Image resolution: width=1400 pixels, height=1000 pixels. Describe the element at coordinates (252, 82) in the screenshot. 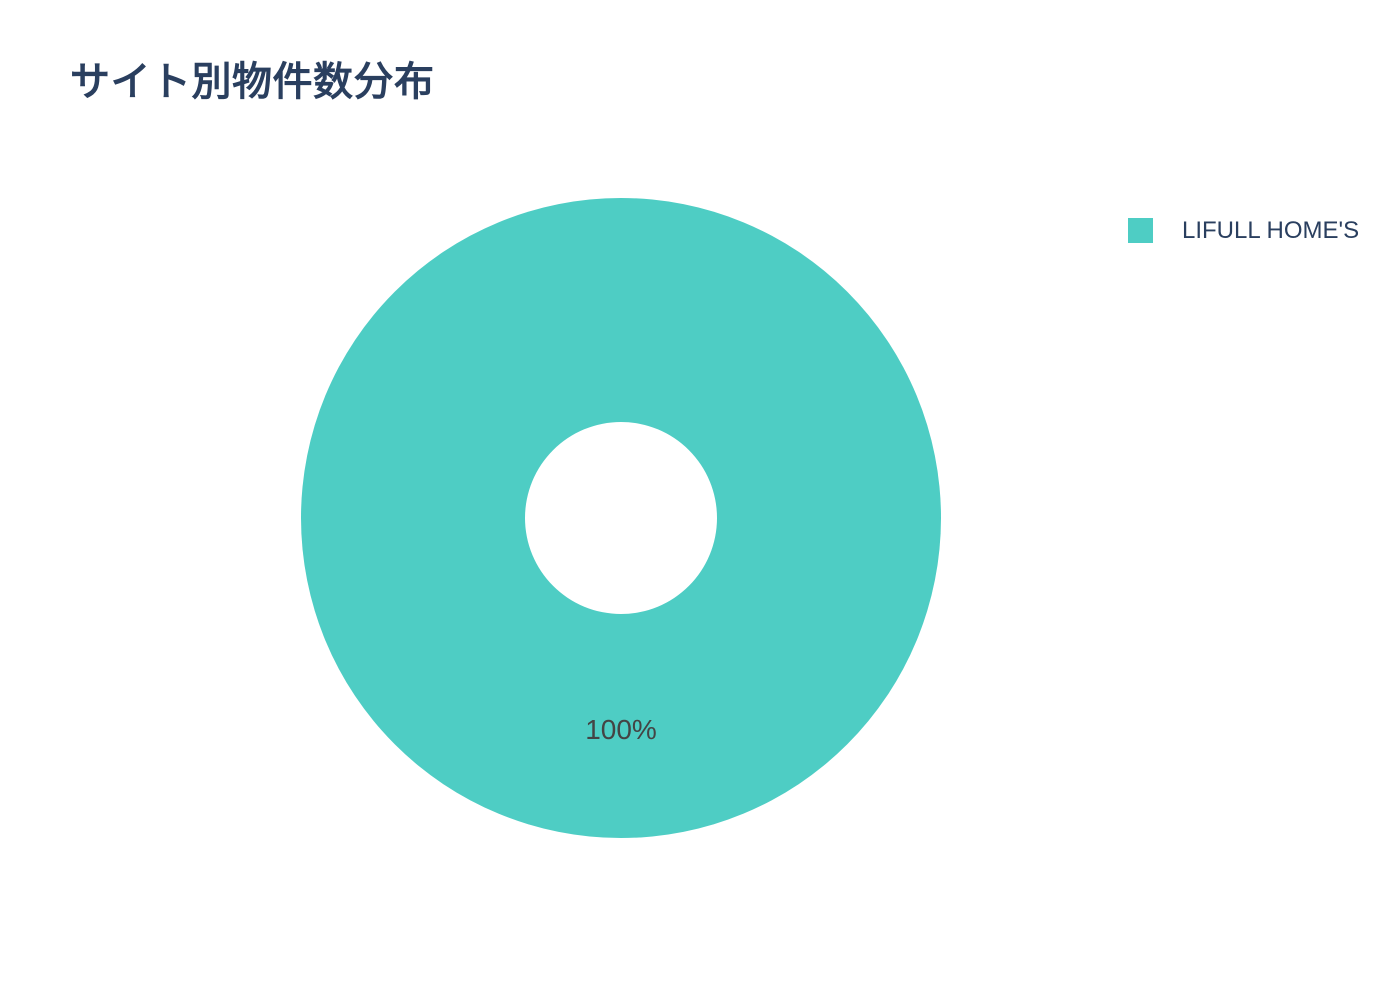

I see `chart-title: サイト別物件数分布` at that location.